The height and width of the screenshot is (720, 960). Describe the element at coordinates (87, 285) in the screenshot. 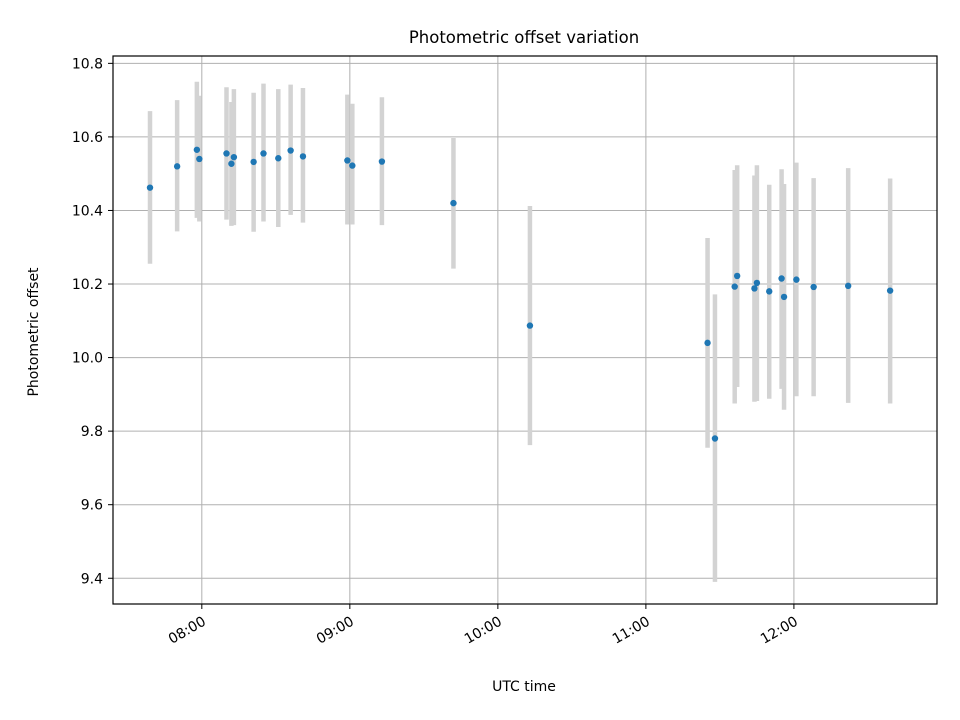

I see `y-tick-label: 10.2` at that location.